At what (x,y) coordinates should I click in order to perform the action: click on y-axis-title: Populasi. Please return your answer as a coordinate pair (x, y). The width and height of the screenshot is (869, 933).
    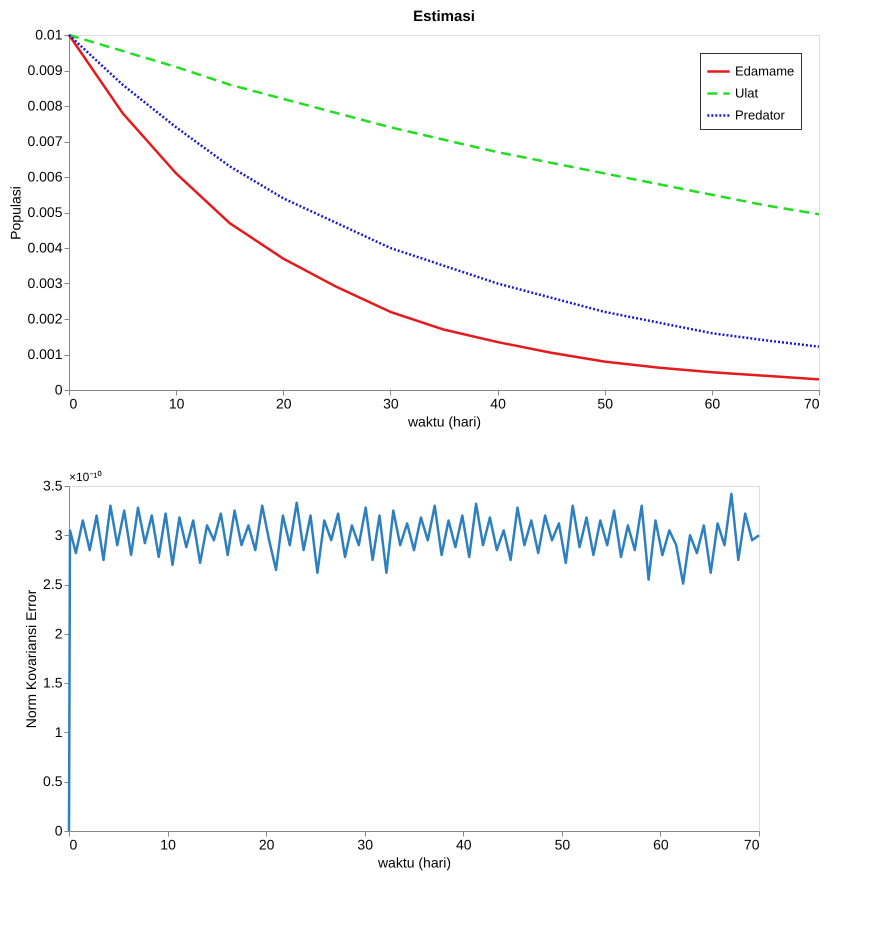
    Looking at the image, I should click on (15, 213).